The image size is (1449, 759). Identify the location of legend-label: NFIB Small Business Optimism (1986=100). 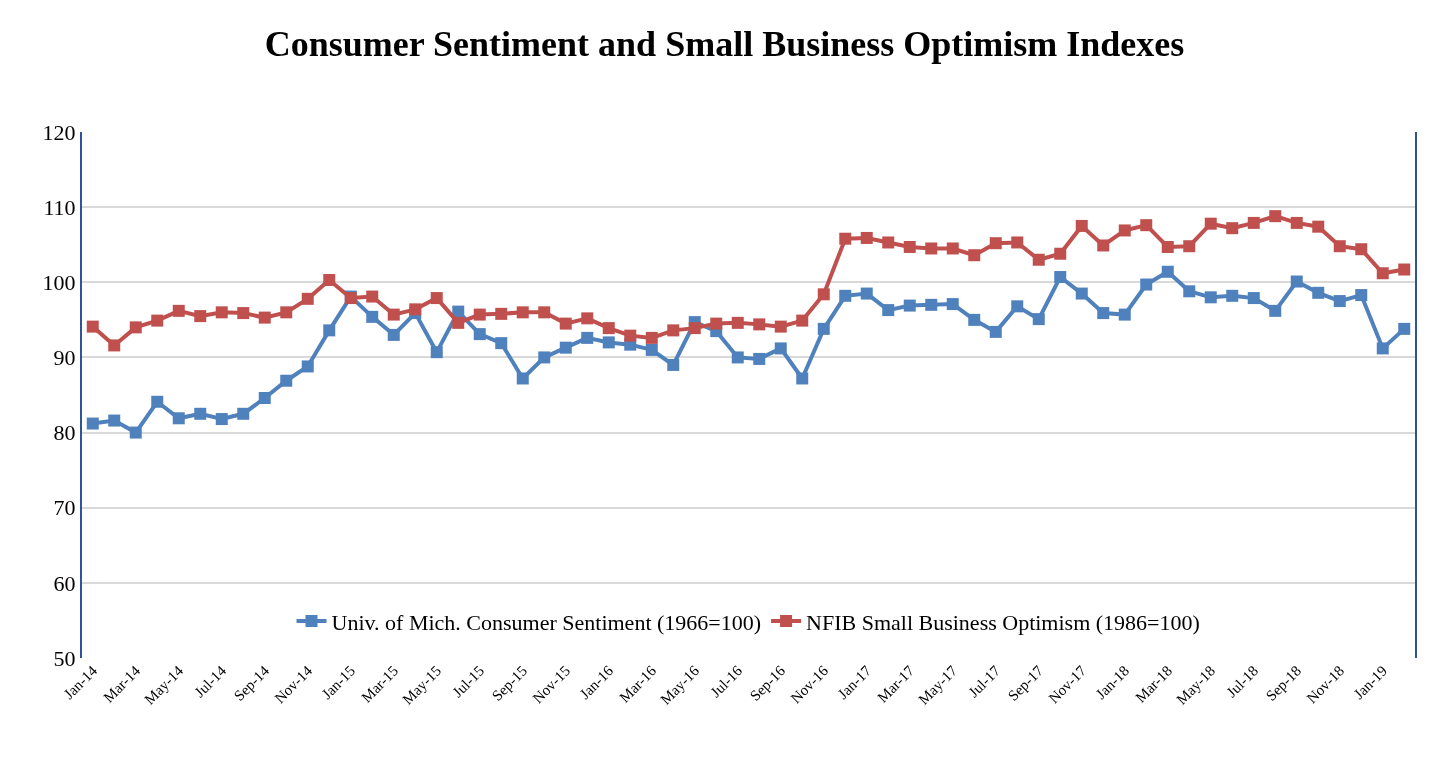
(1003, 622).